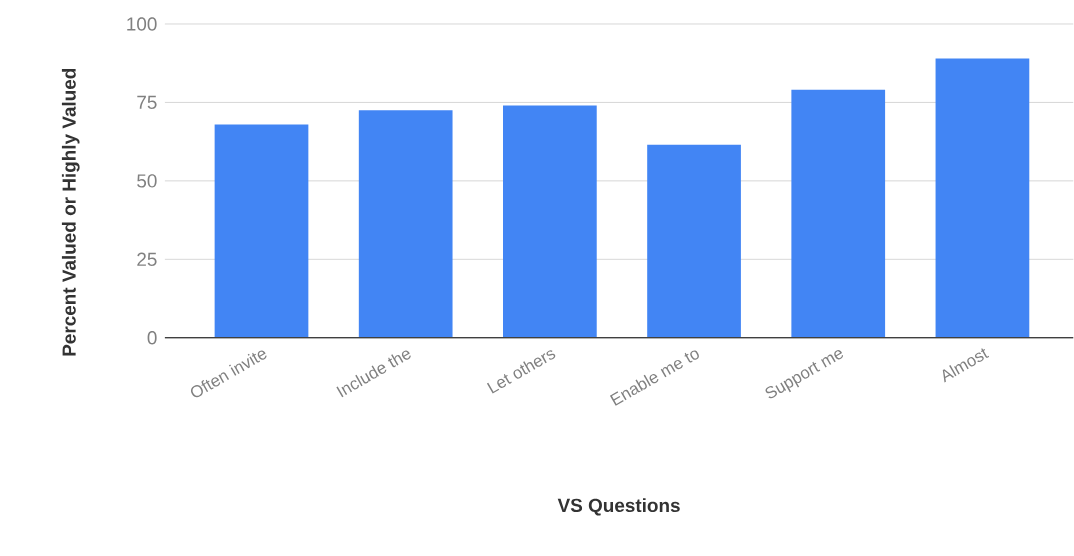 The image size is (1074, 556). What do you see at coordinates (618, 507) in the screenshot?
I see `x-axis-title: VS Questions` at bounding box center [618, 507].